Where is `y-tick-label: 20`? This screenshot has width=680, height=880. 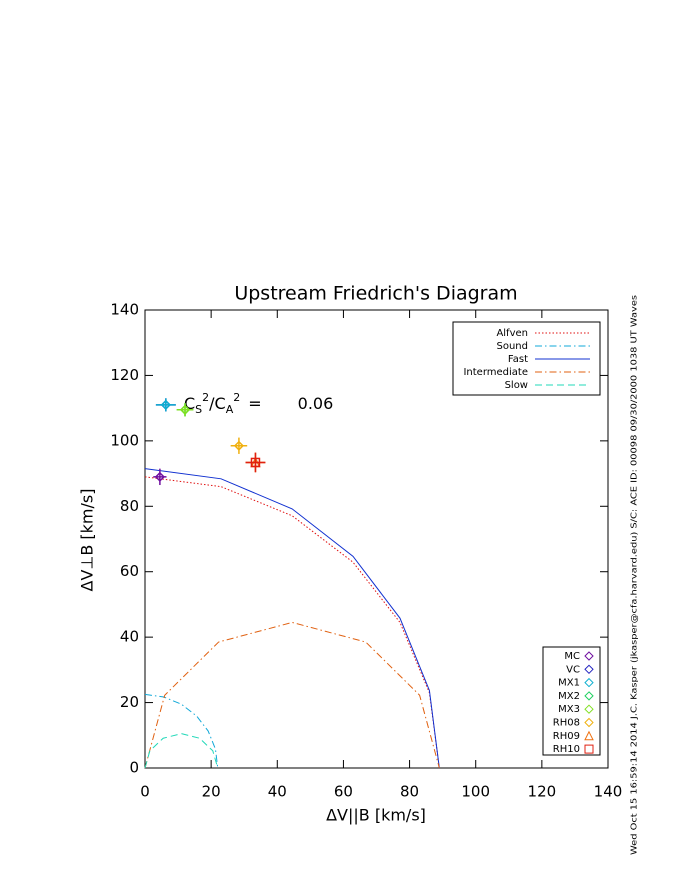 y-tick-label: 20 is located at coordinates (129, 702).